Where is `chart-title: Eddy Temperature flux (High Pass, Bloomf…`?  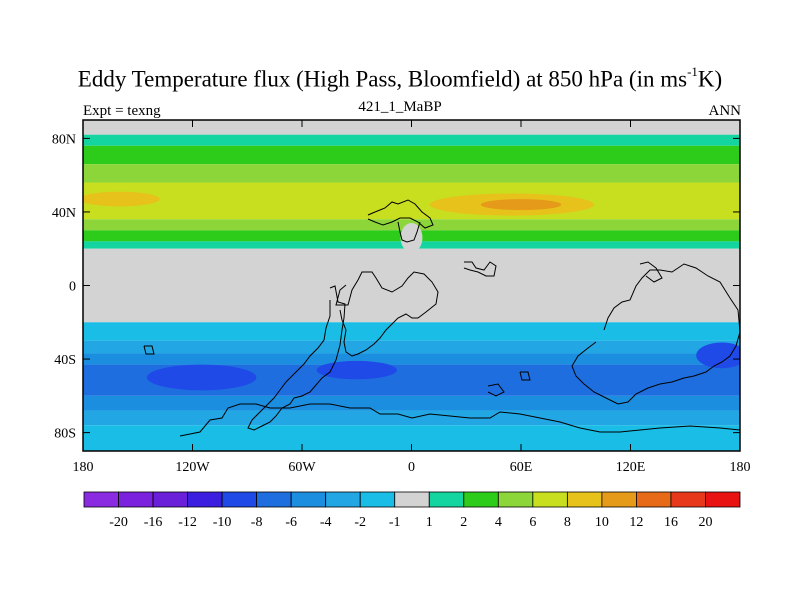
chart-title: Eddy Temperature flux (High Pass, Bloomf… is located at coordinates (400, 78).